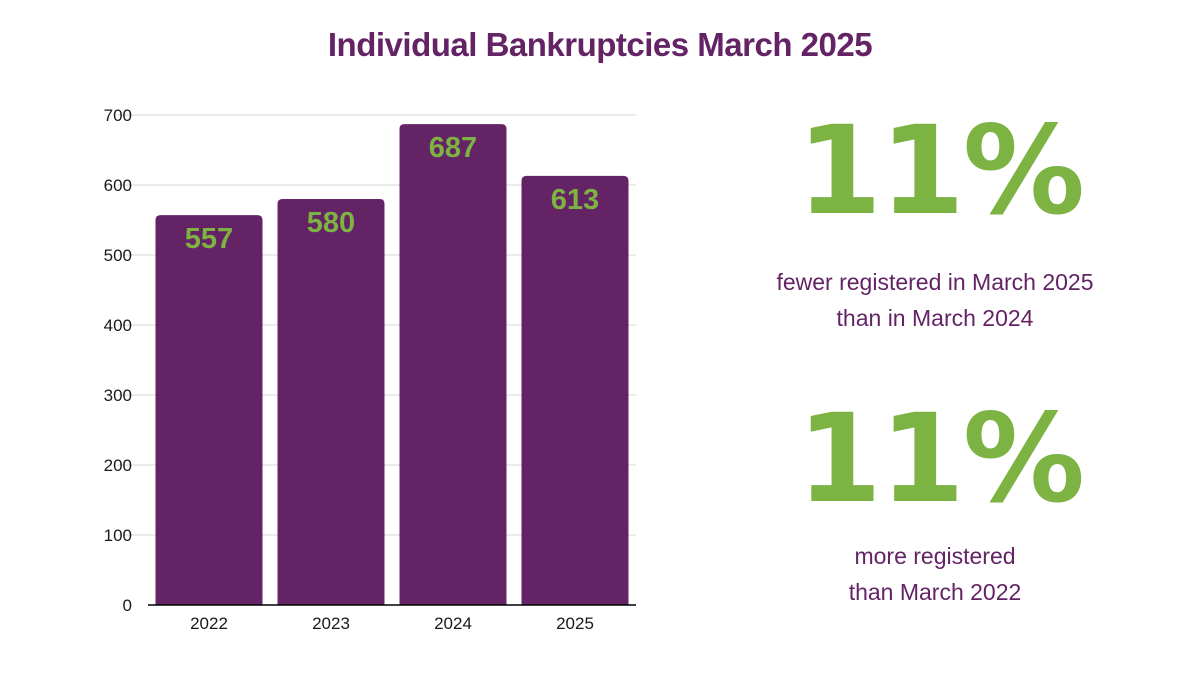 This screenshot has height=675, width=1200. I want to click on y-tick-label: 200, so click(118, 465).